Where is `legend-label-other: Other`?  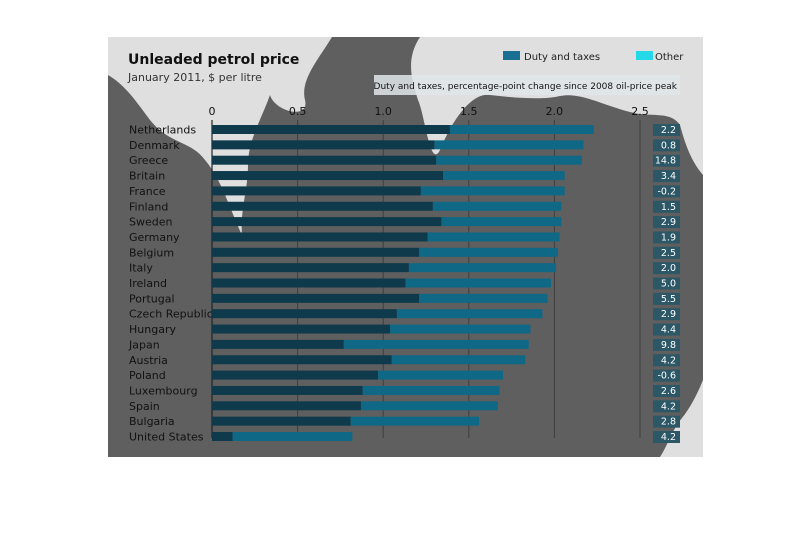 legend-label-other: Other is located at coordinates (669, 57).